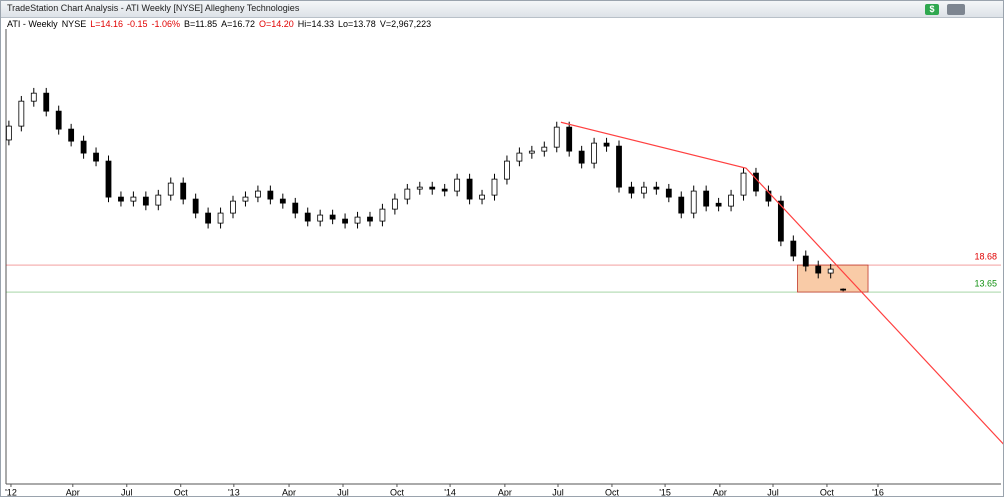 The height and width of the screenshot is (497, 1004). I want to click on quote-field: Lo=13.78, so click(357, 24).